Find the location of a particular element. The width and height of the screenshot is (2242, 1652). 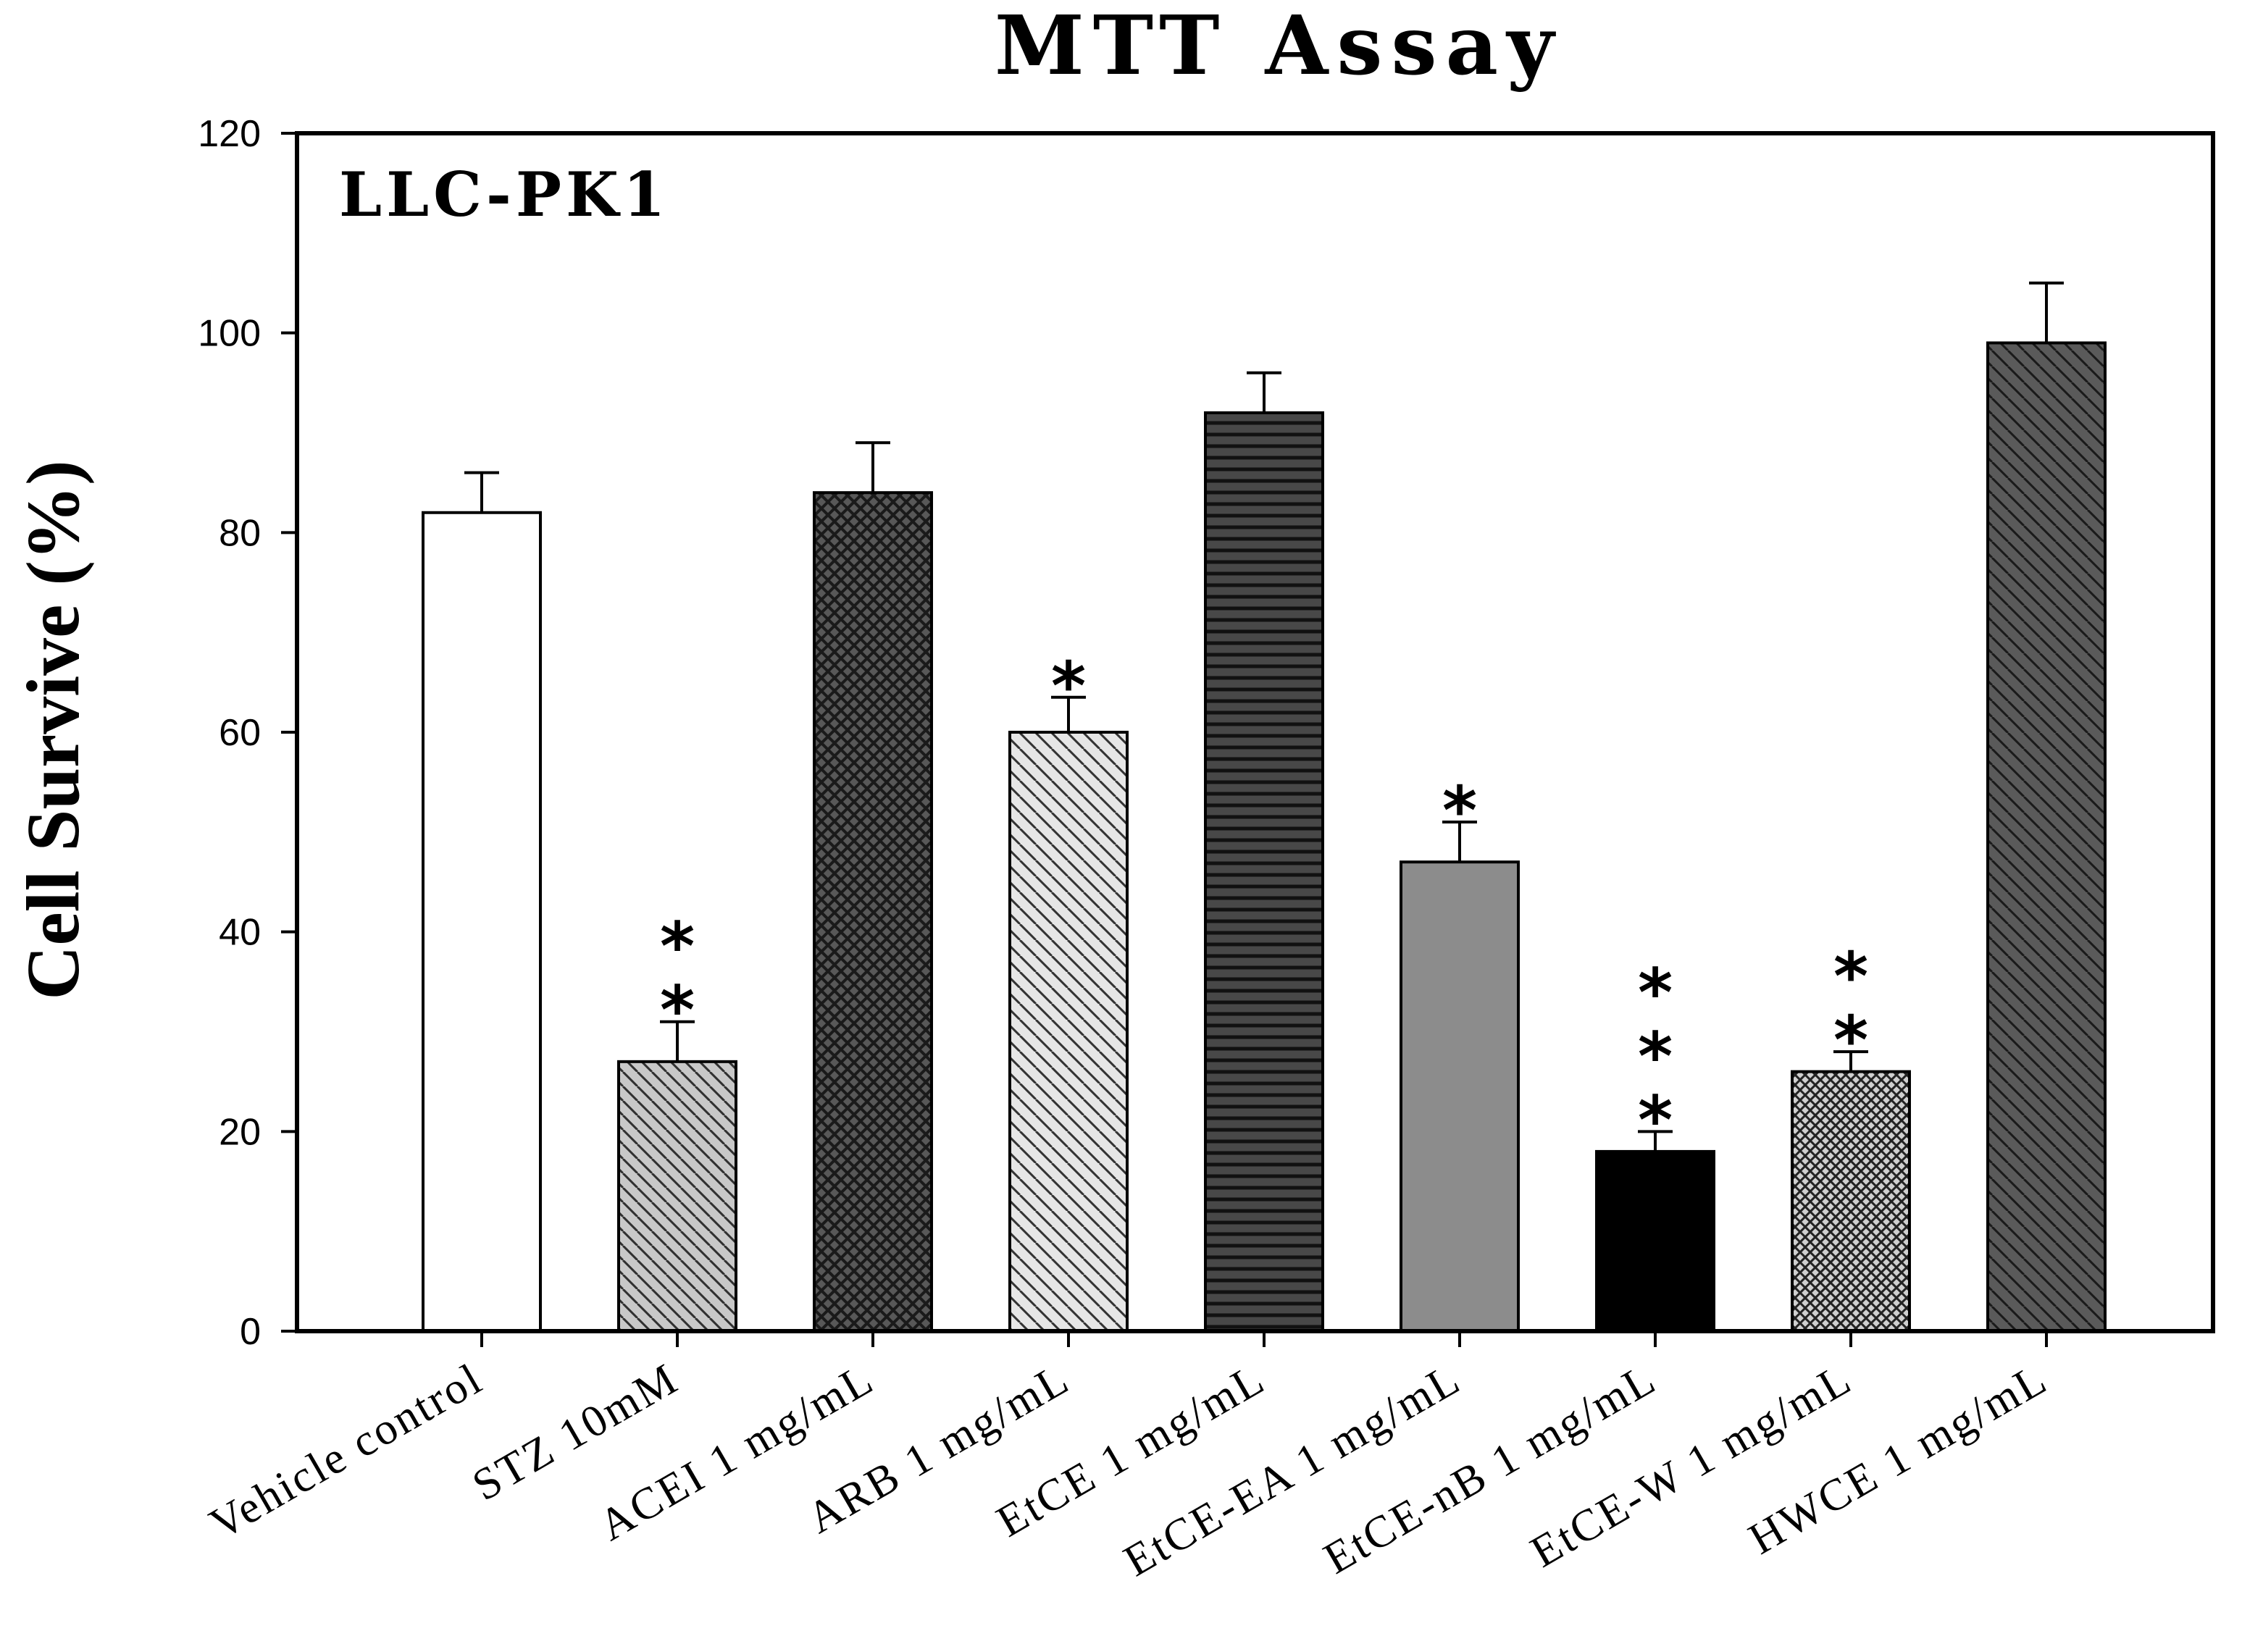

y-tick-label-120: 120 is located at coordinates (229, 134).